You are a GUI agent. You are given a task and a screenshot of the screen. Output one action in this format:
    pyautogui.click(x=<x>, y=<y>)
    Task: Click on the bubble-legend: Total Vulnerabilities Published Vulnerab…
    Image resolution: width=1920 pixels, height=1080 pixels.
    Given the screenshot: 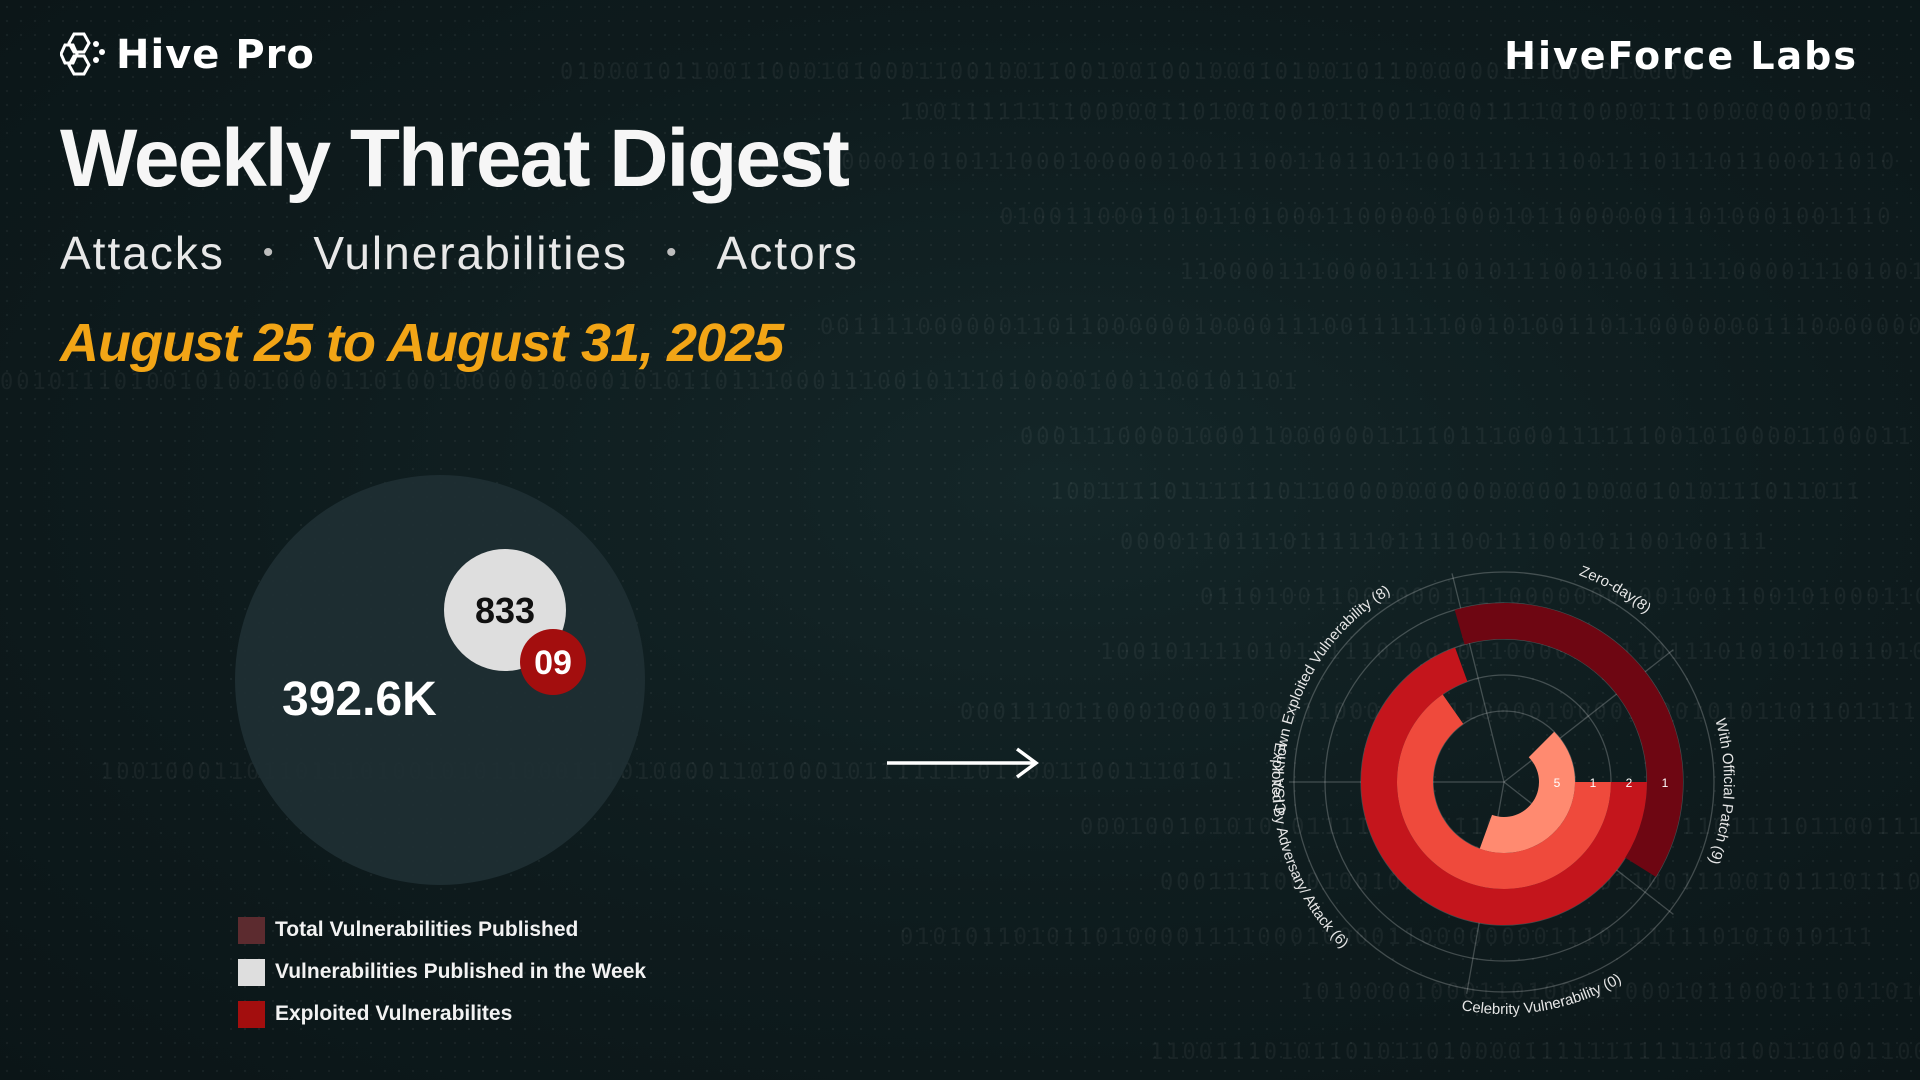 What is the action you would take?
    pyautogui.click(x=442, y=979)
    